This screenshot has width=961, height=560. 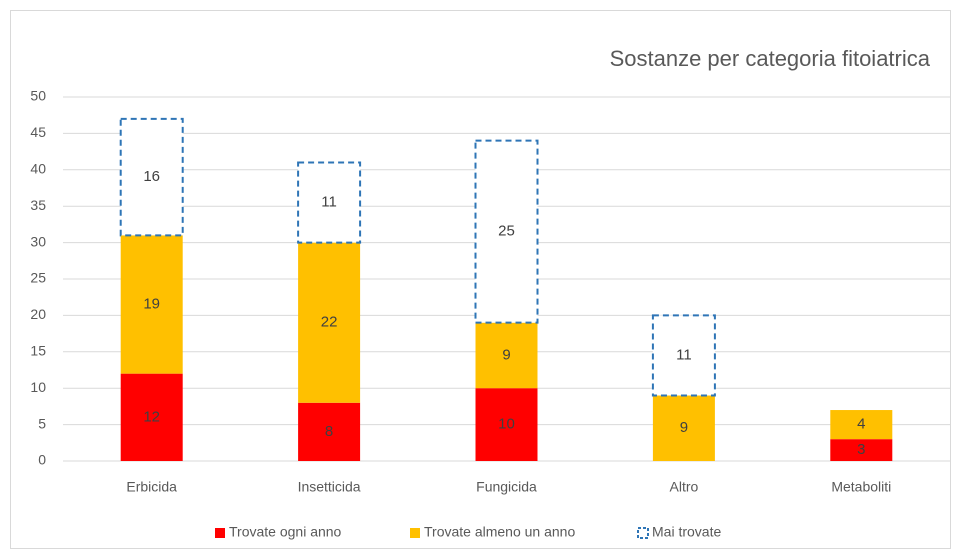 I want to click on y-tick-label: 25, so click(x=38, y=278).